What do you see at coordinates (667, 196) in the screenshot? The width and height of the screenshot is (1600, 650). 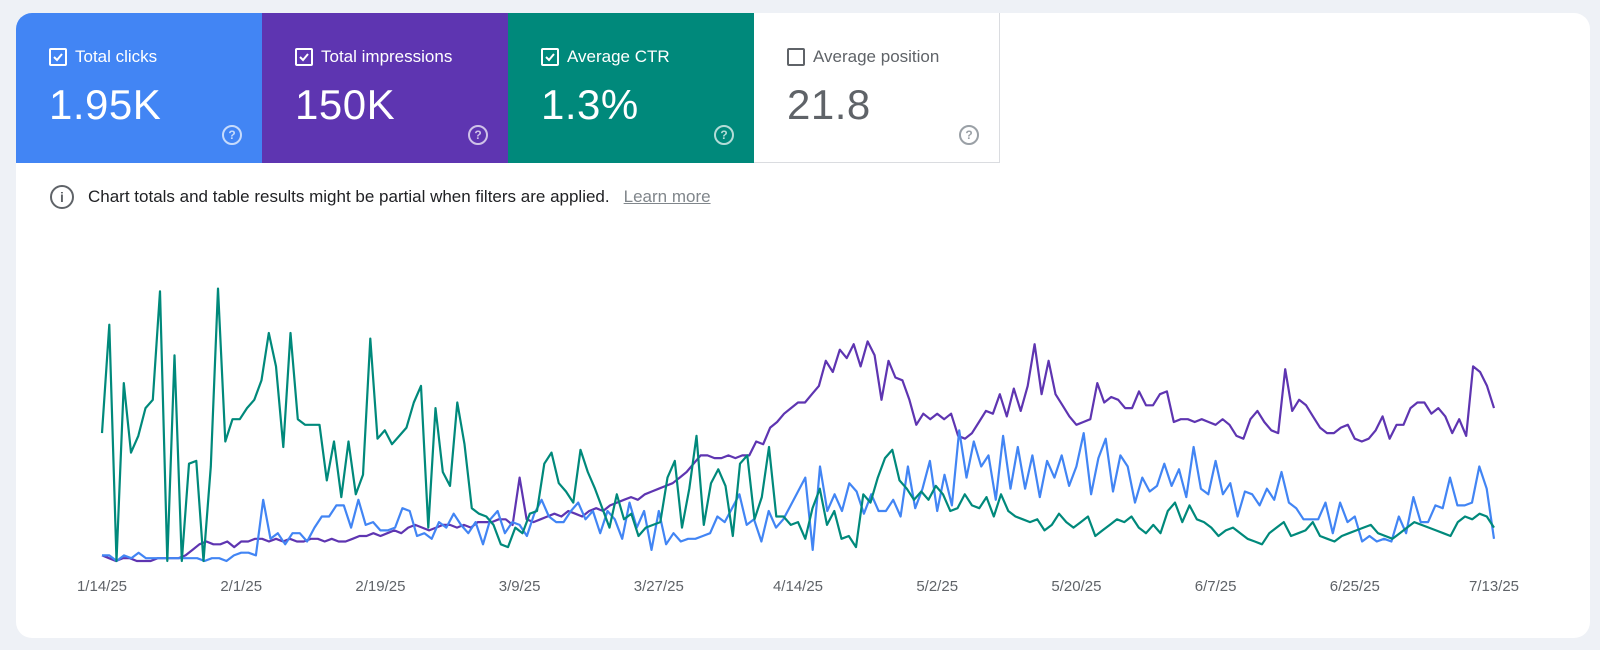 I see `learn-more-link: Learn more` at bounding box center [667, 196].